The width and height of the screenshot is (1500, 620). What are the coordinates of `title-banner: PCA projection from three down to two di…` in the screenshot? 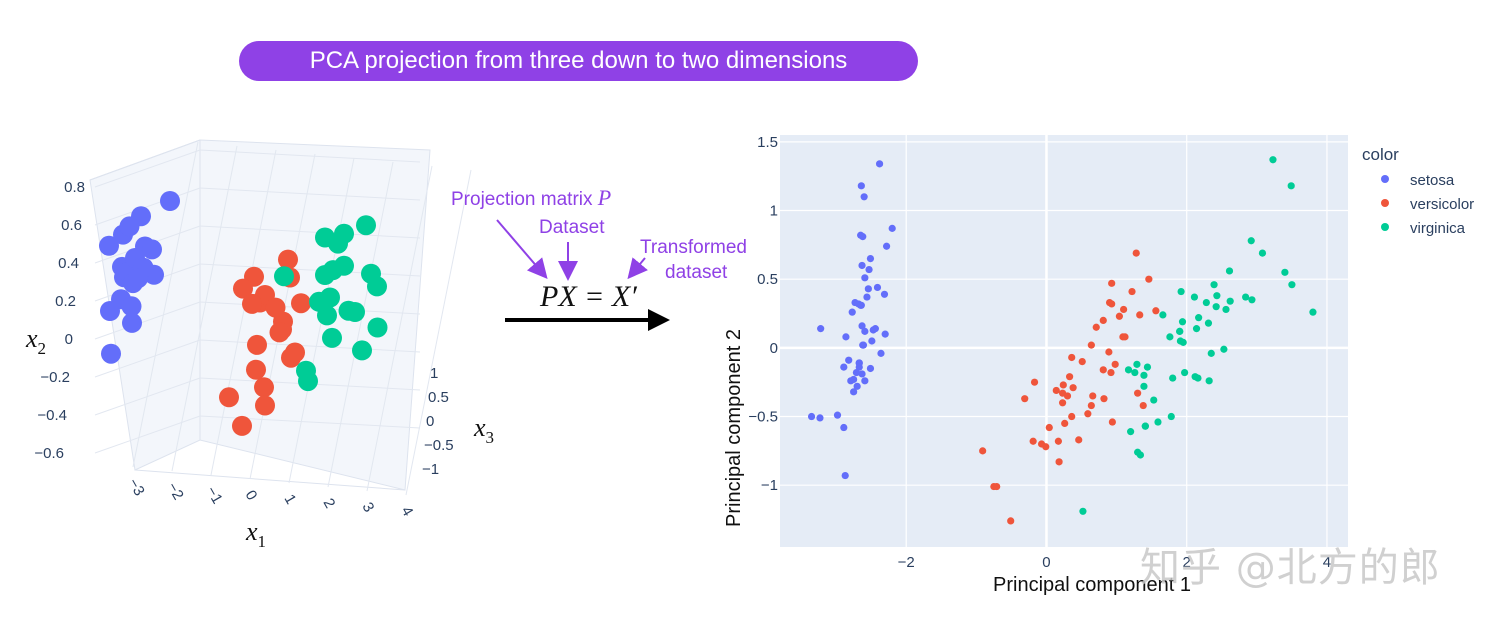 It's located at (578, 61).